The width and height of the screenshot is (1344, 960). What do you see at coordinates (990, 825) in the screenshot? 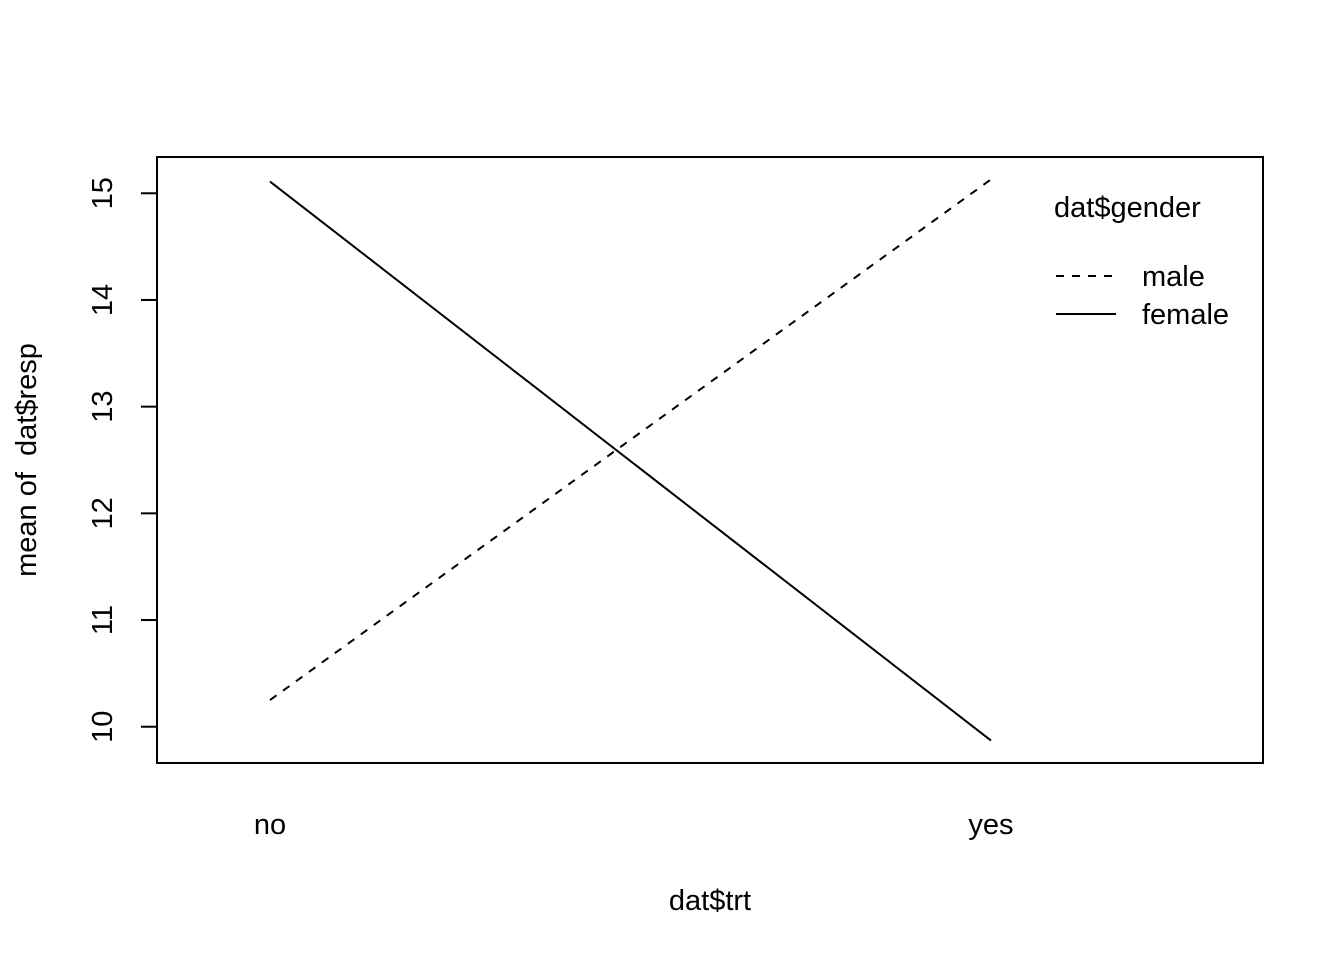
I see `x-tick-label: yes` at bounding box center [990, 825].